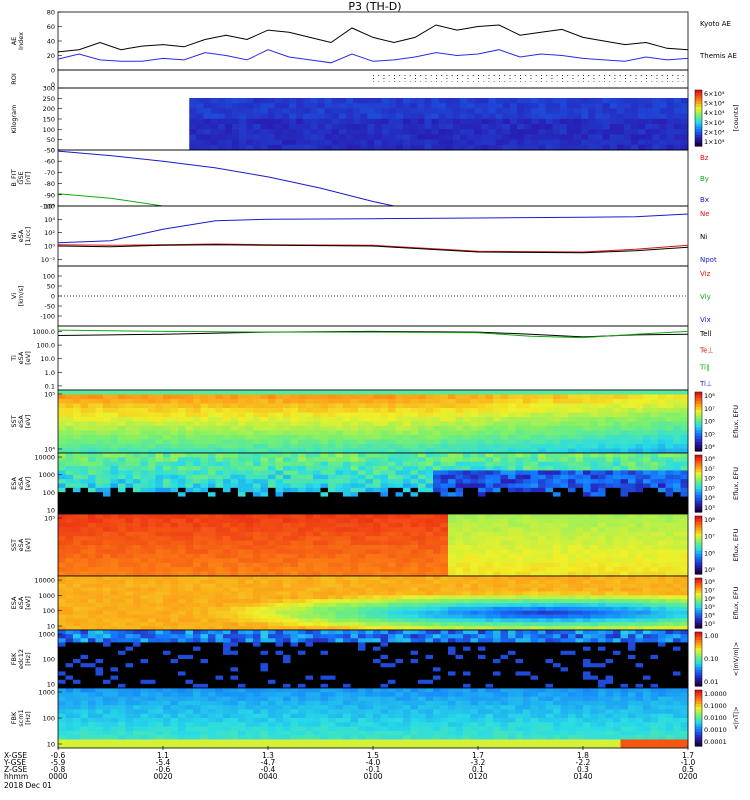 This screenshot has height=800, width=750. I want to click on colorbar-tick-label: 10⁷, so click(709, 537).